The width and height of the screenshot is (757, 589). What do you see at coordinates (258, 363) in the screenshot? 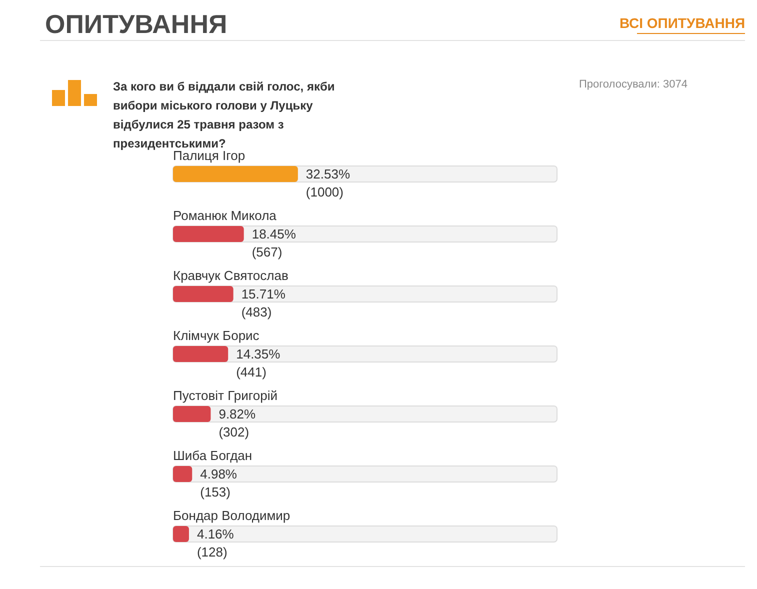
I see `data-label: 14.35% (441)` at bounding box center [258, 363].